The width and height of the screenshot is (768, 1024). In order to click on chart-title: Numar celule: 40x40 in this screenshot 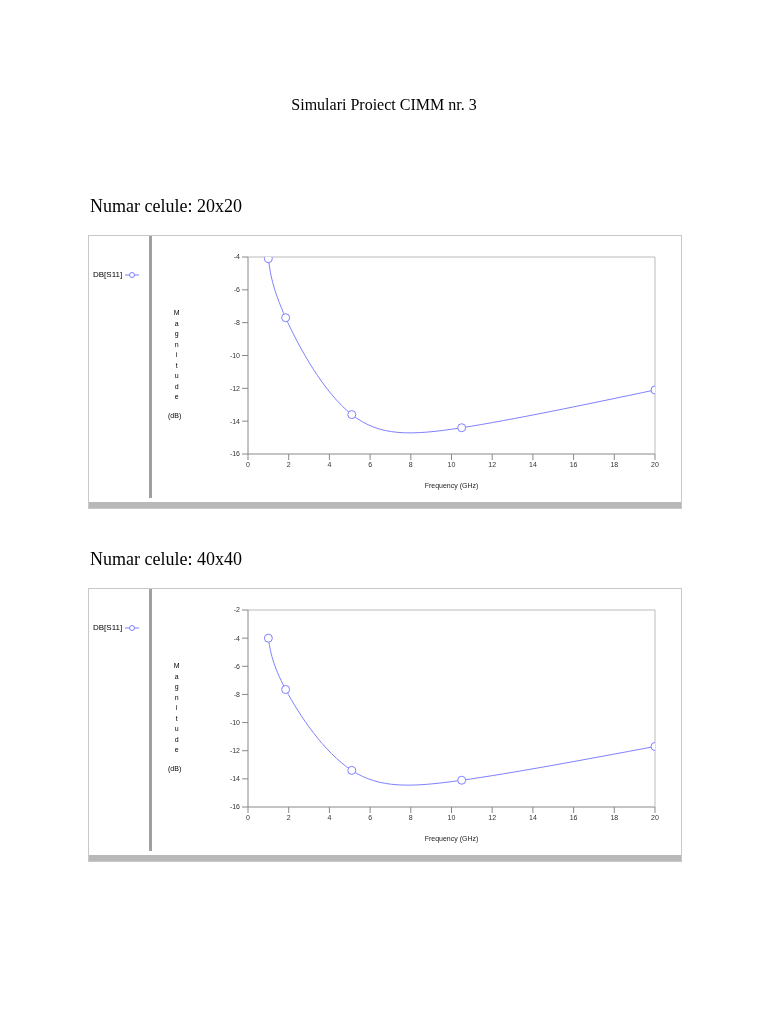, I will do `click(166, 559)`.